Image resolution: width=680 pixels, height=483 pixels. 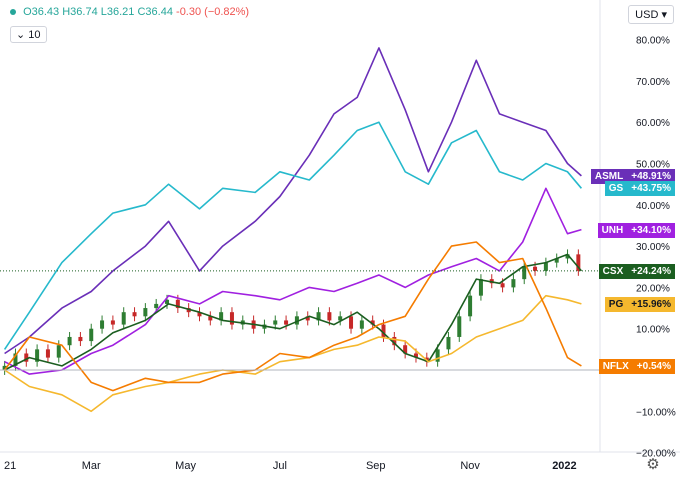 What do you see at coordinates (653, 288) in the screenshot?
I see `y-tick-label: 20.00%` at bounding box center [653, 288].